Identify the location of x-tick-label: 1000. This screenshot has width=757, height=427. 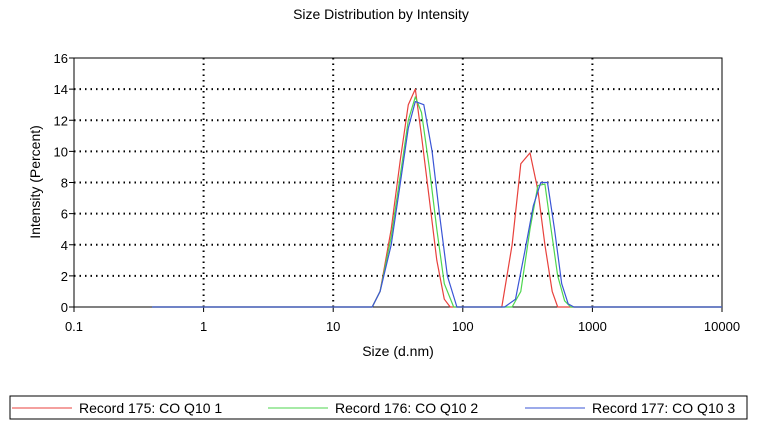
(592, 326).